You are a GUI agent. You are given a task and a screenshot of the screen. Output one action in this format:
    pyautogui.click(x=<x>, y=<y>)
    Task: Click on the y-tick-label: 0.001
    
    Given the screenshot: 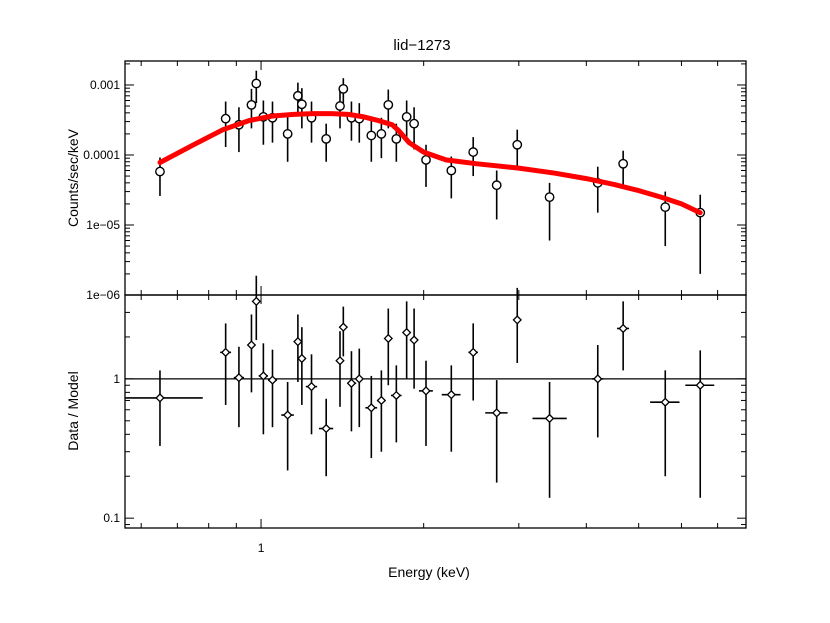 What is the action you would take?
    pyautogui.click(x=105, y=85)
    